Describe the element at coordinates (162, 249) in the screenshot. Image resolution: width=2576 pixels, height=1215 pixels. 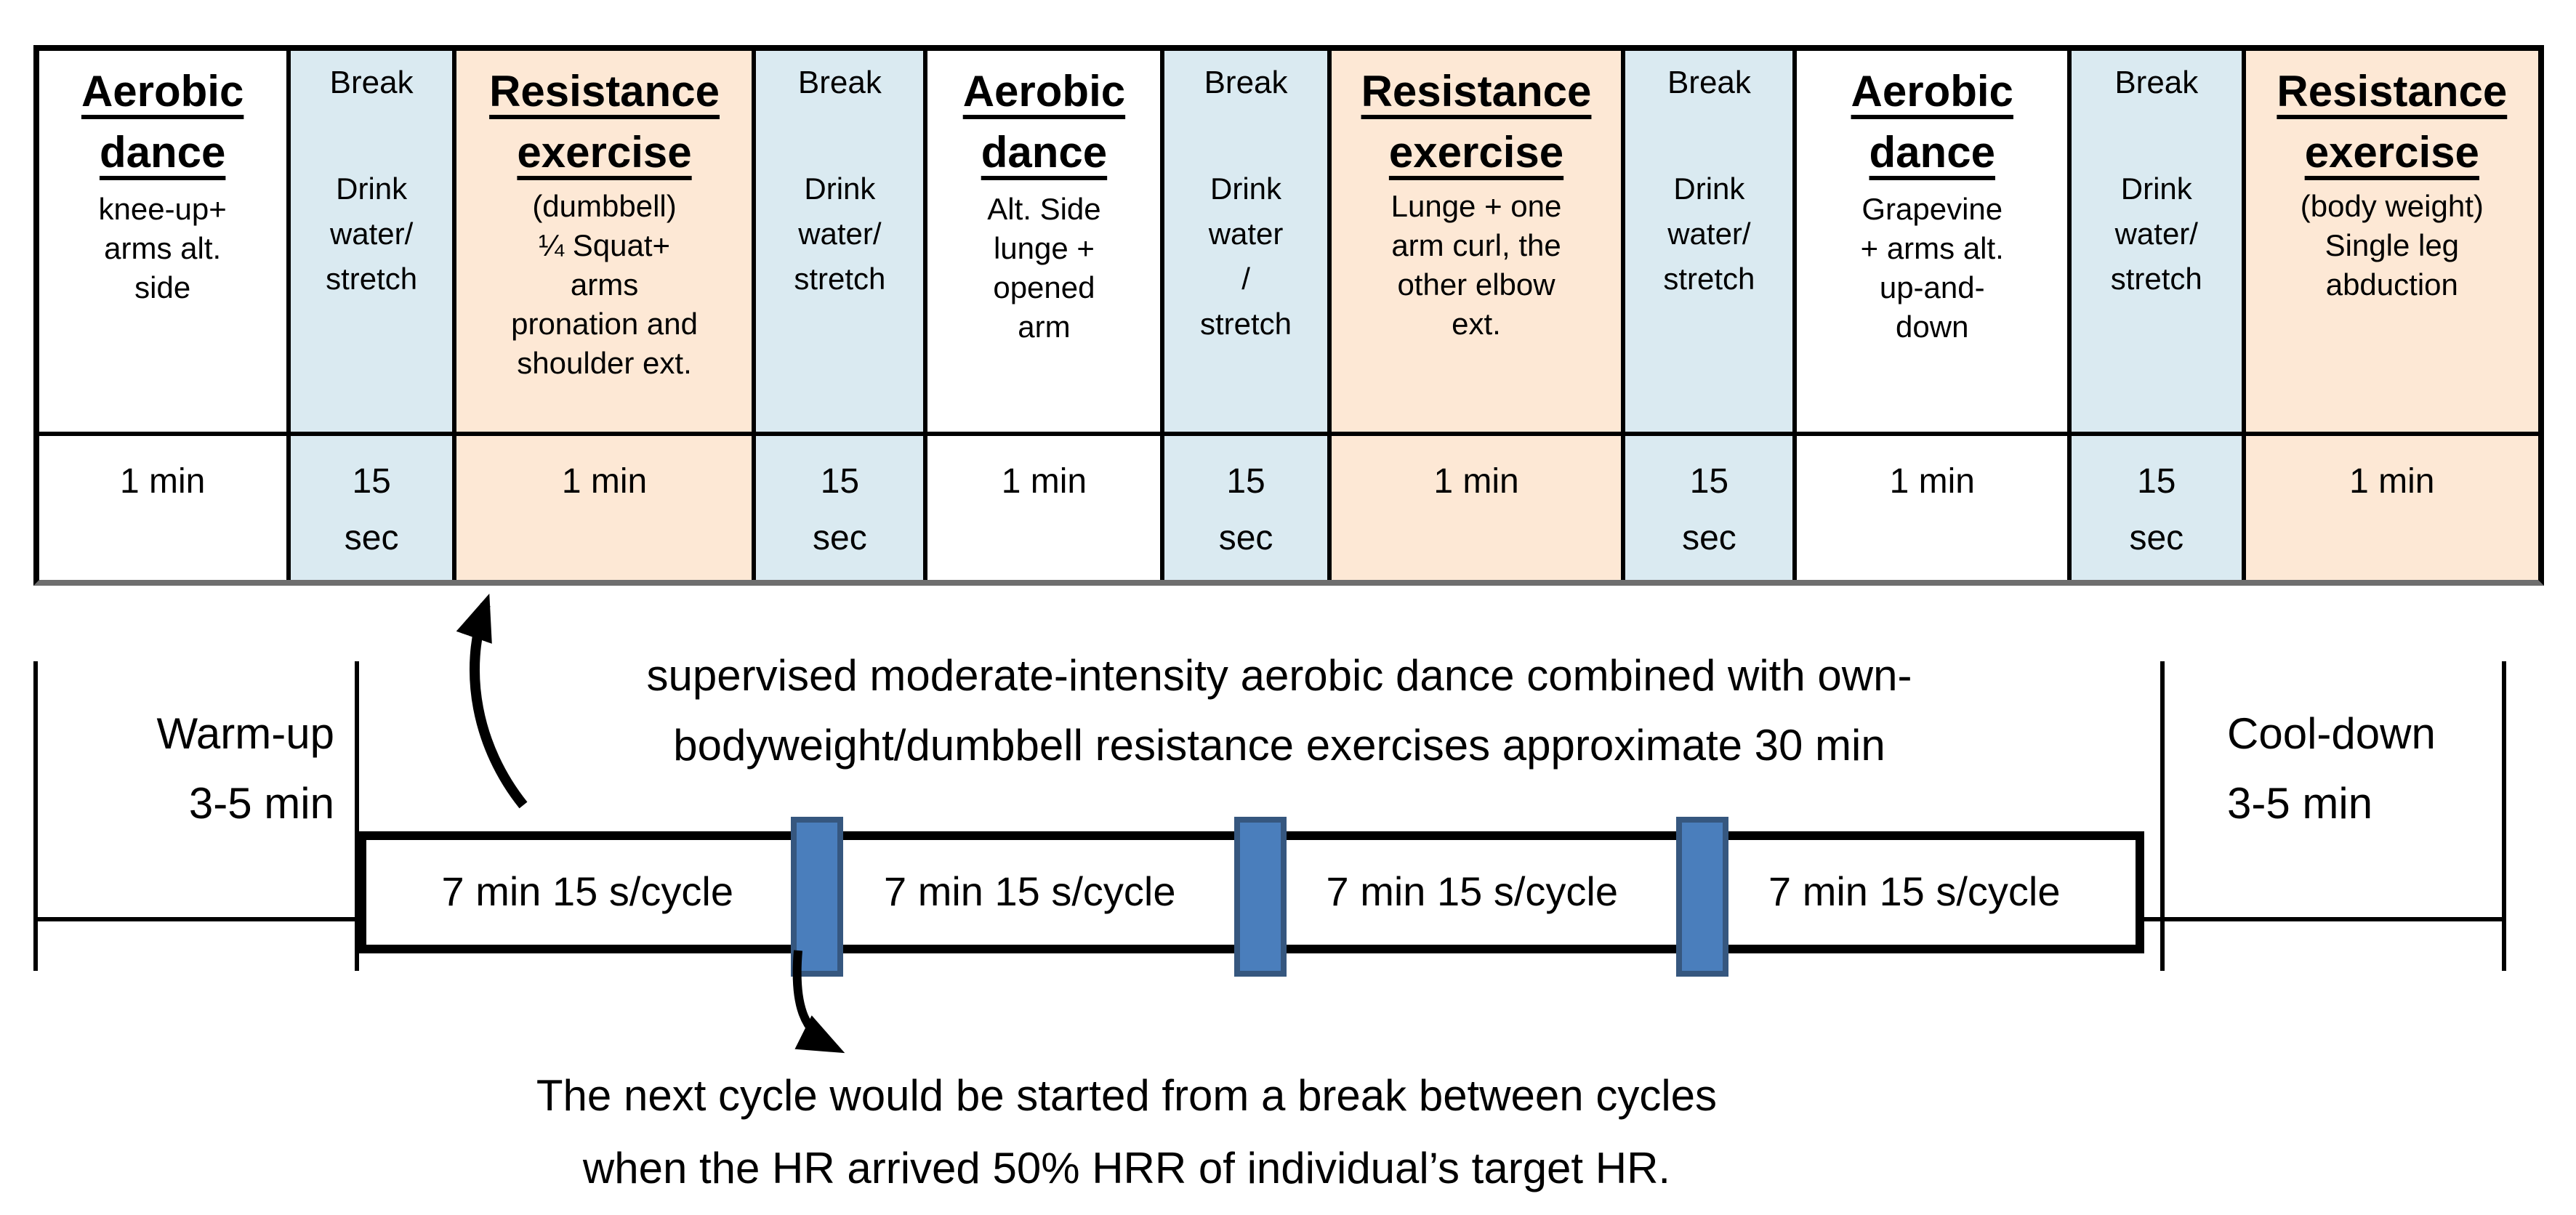
I see `exercise-description: knee-up+ arms alt. side` at that location.